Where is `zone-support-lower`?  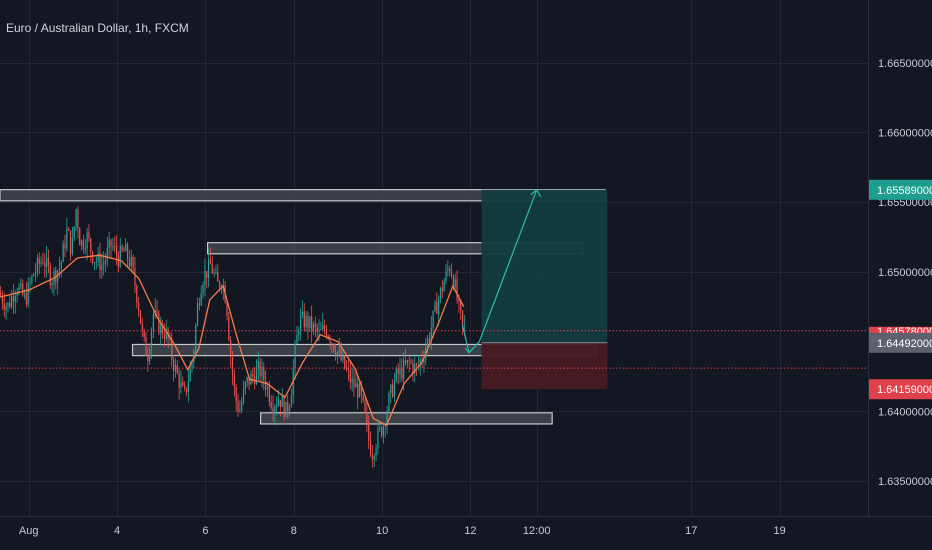
zone-support-lower is located at coordinates (406, 418).